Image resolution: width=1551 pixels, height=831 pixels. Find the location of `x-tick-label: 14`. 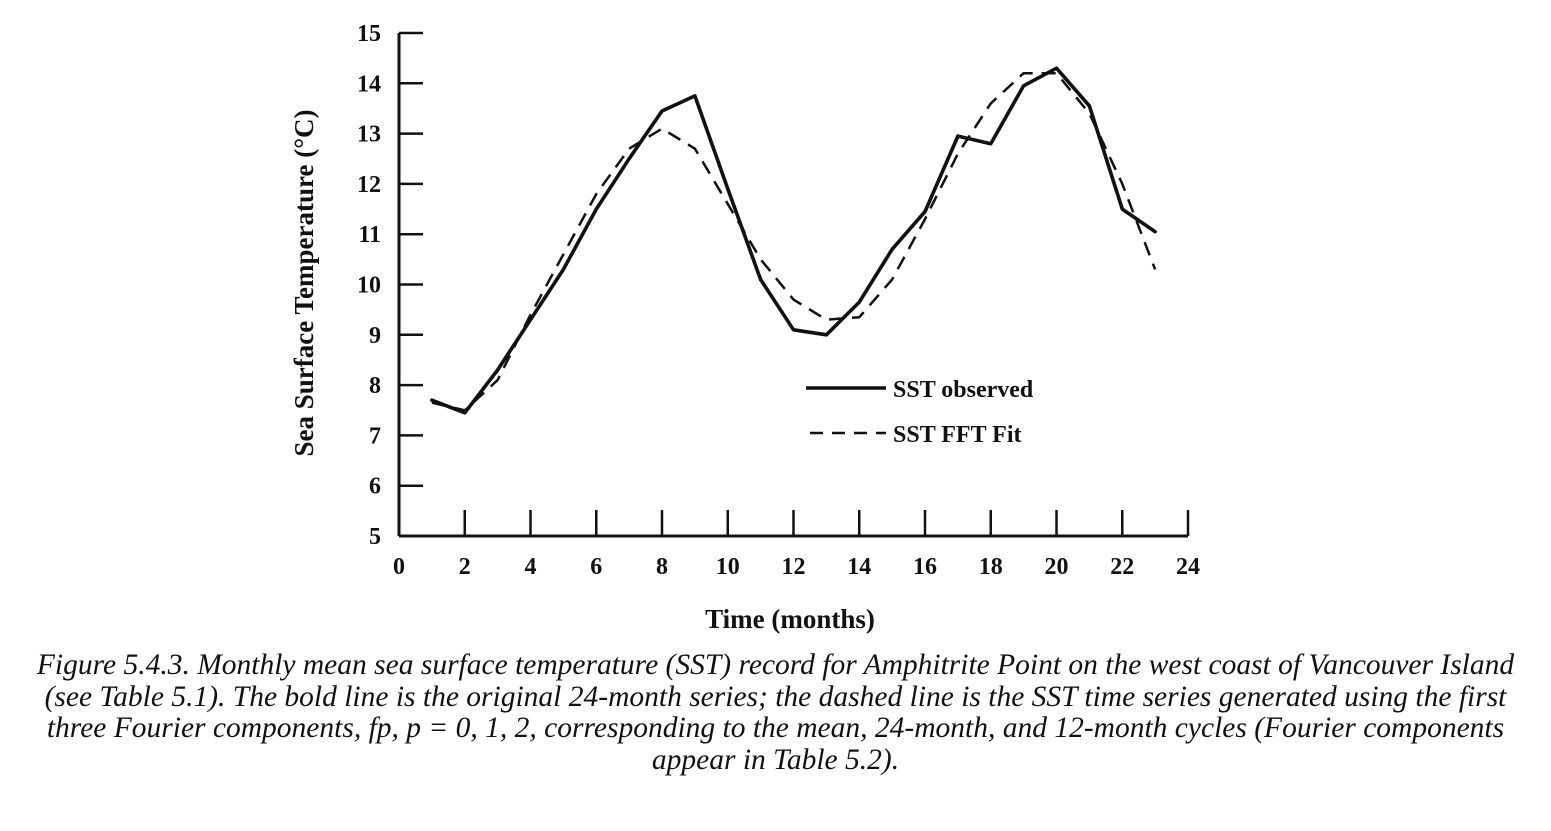

x-tick-label: 14 is located at coordinates (859, 567).